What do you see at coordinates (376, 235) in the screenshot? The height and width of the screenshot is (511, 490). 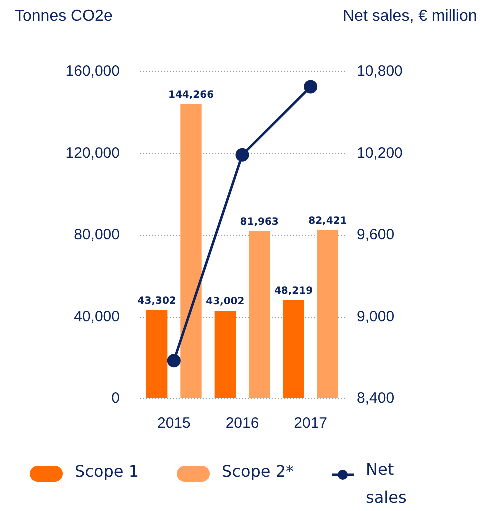 I see `y2-tick-label: 9,600` at bounding box center [376, 235].